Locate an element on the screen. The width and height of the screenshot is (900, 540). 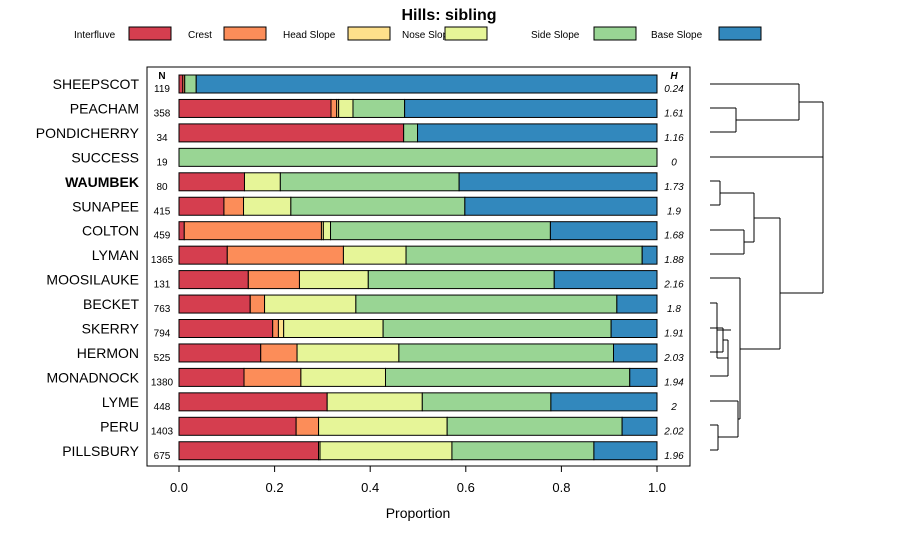
bar-row: PEACHAM 358 1.61 is located at coordinates (377, 108).